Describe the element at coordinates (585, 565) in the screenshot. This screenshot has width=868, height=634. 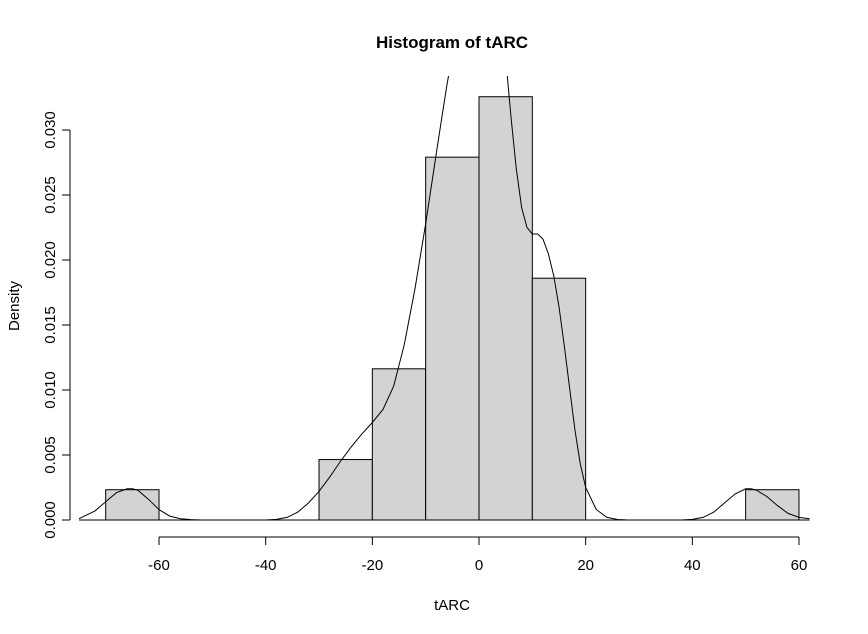
I see `x-tick-label-4: 20` at that location.